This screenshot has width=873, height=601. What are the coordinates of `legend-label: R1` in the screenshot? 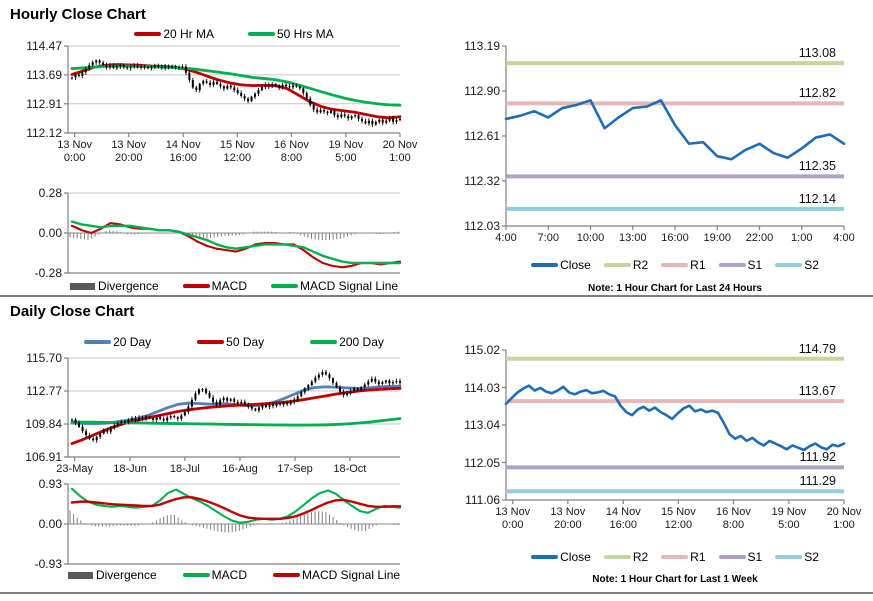 It's located at (698, 557).